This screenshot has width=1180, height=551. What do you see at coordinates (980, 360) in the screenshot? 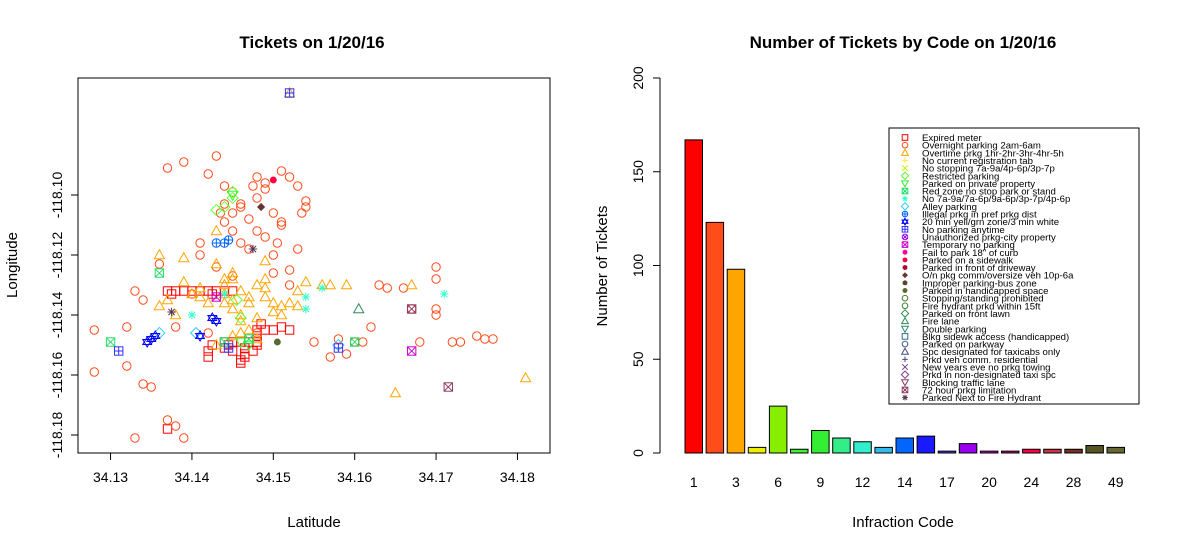
I see `legend-entry: Prkd veh comm. residential` at bounding box center [980, 360].